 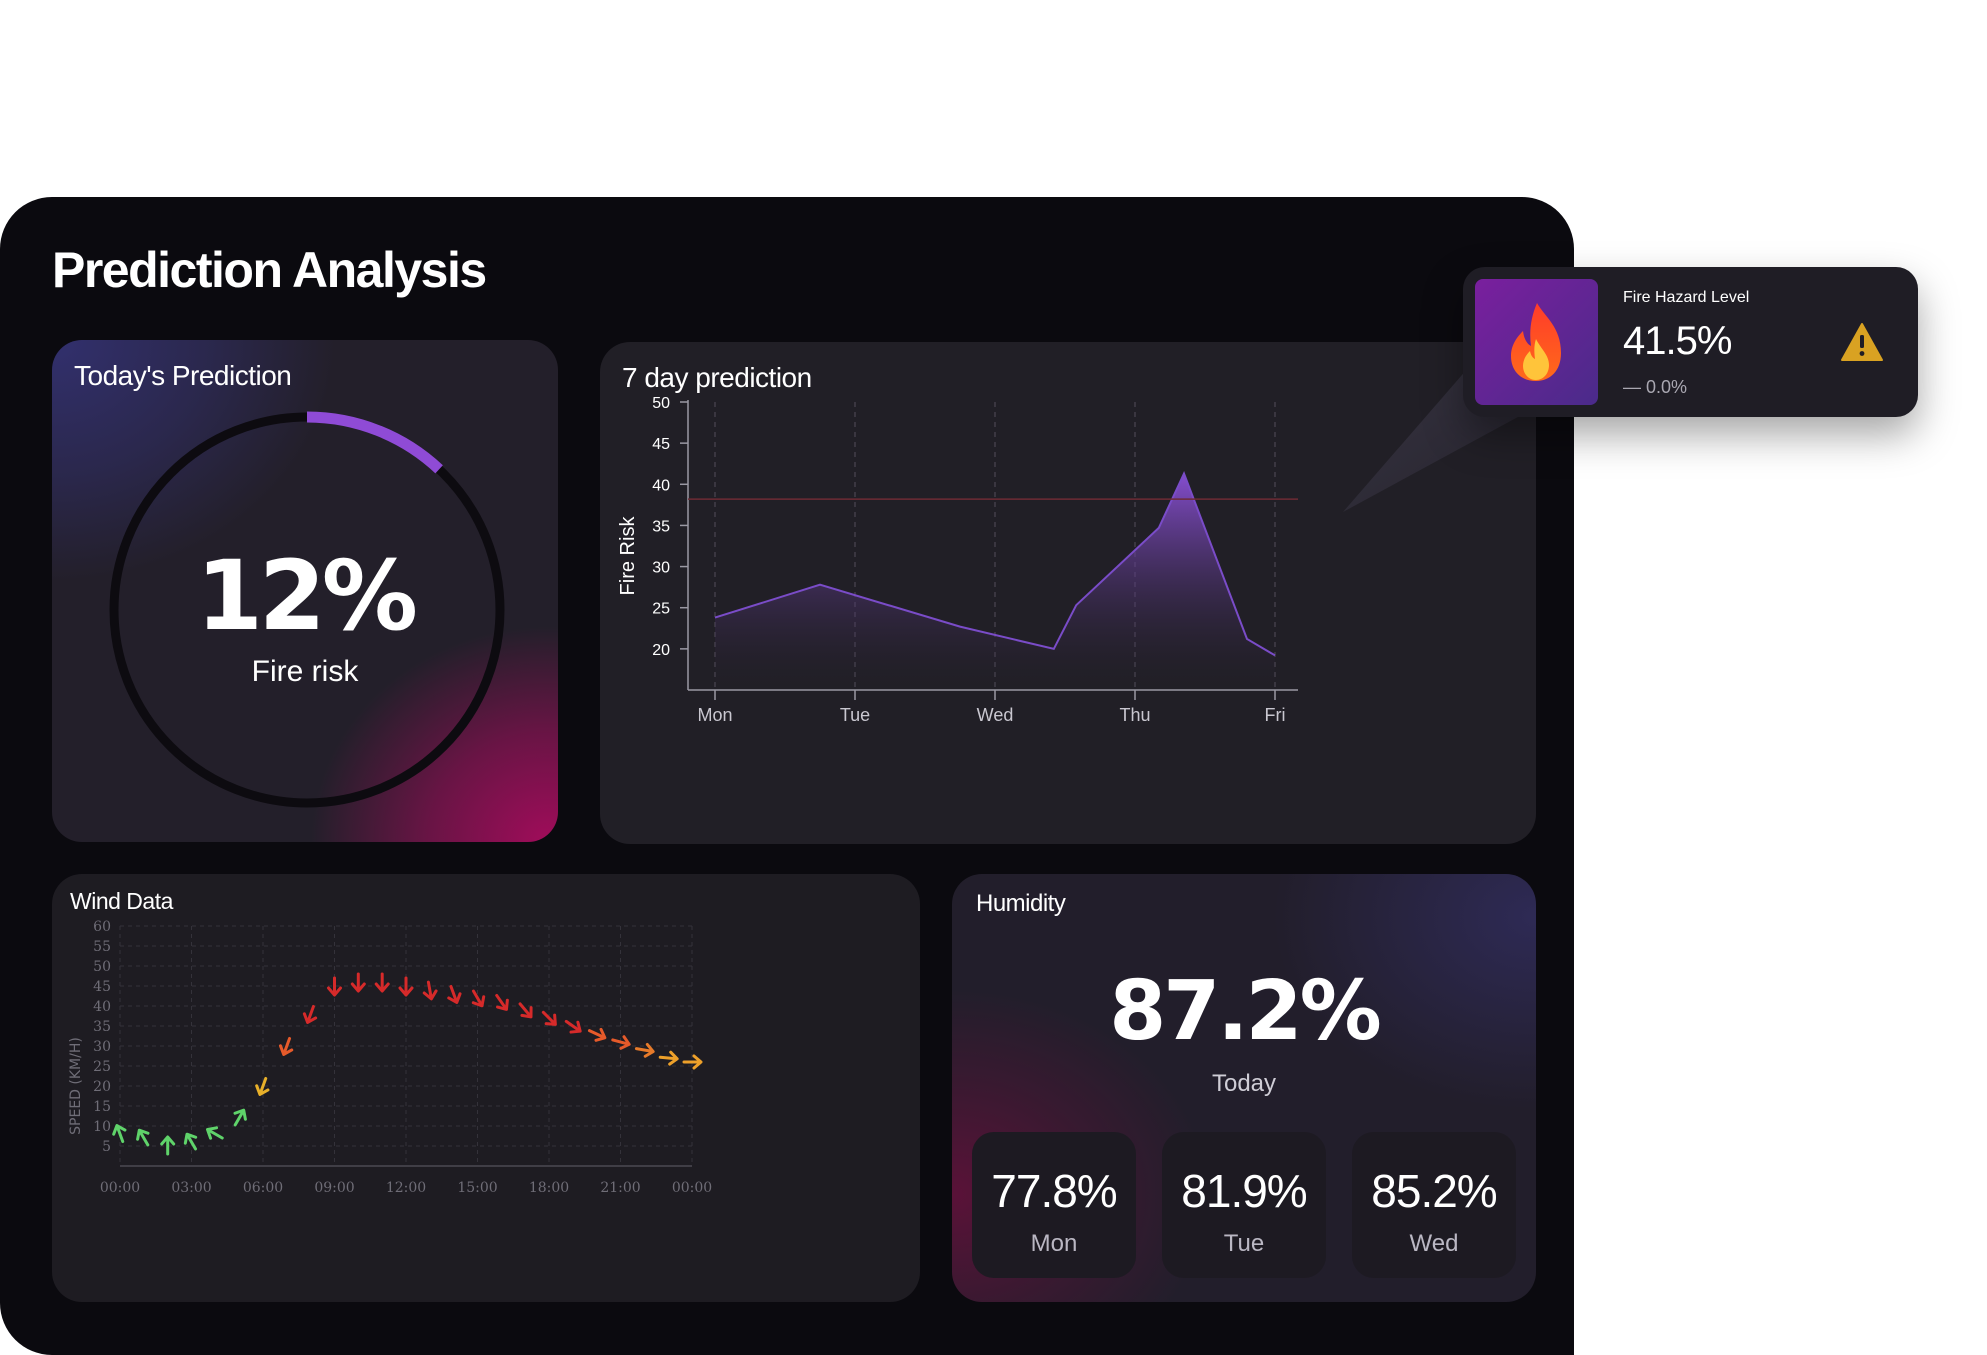 I want to click on x-tick-label: 18:00, so click(x=549, y=1188).